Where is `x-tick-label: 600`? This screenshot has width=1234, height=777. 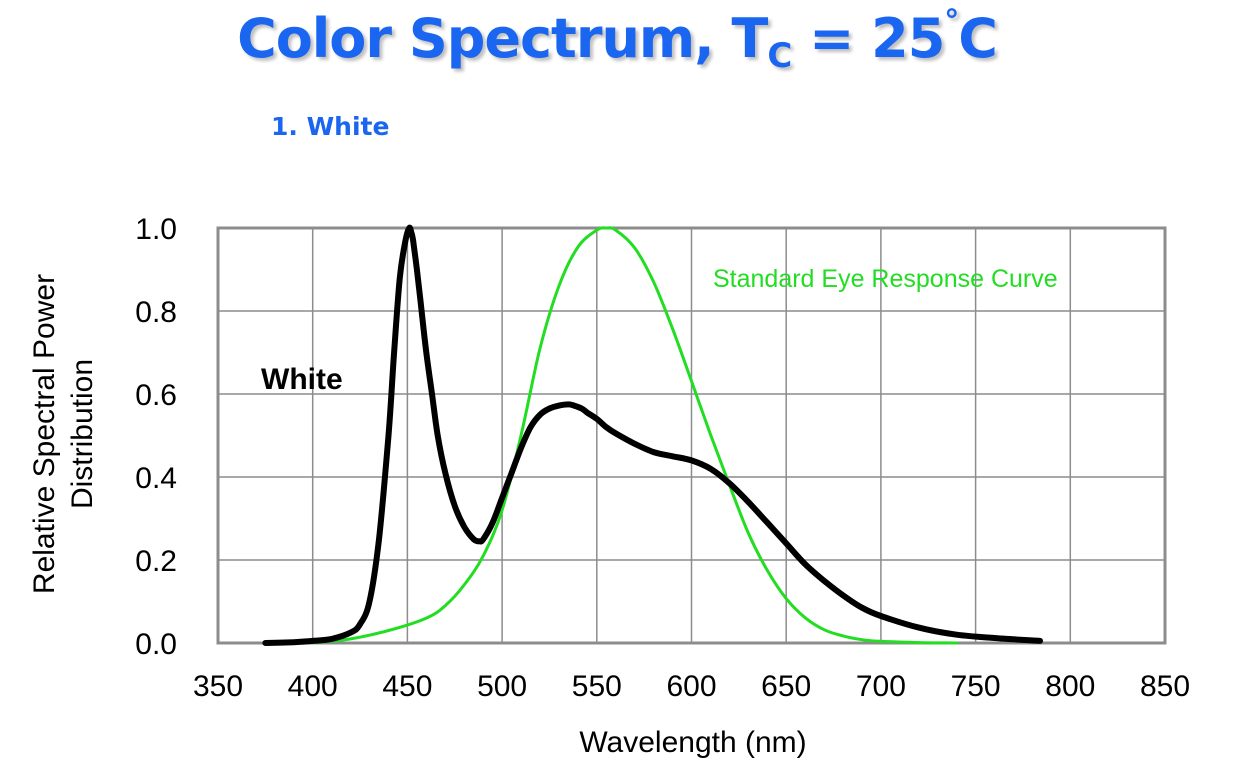
x-tick-label: 600 is located at coordinates (691, 686).